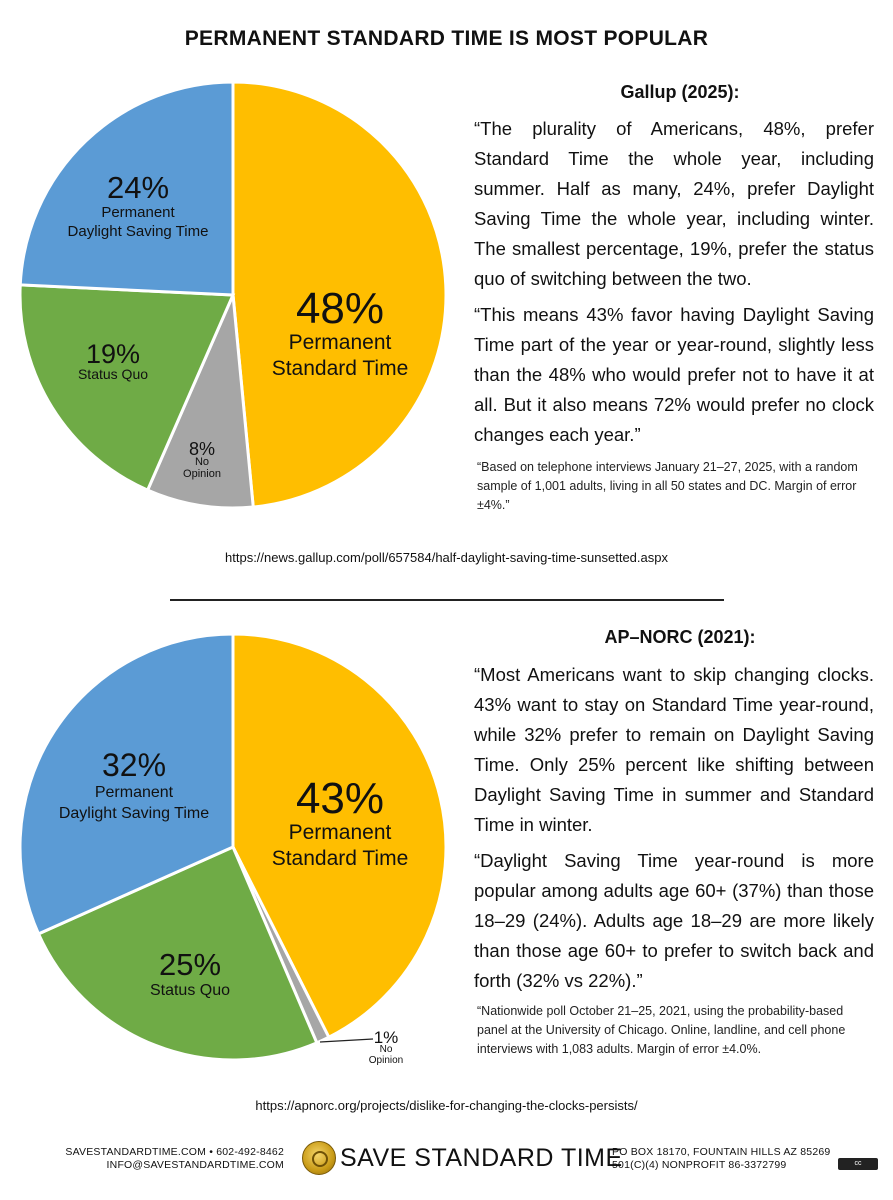 This screenshot has width=893, height=1200. What do you see at coordinates (680, 637) in the screenshot?
I see `apnorc-source-title: AP–NORC (2021):` at bounding box center [680, 637].